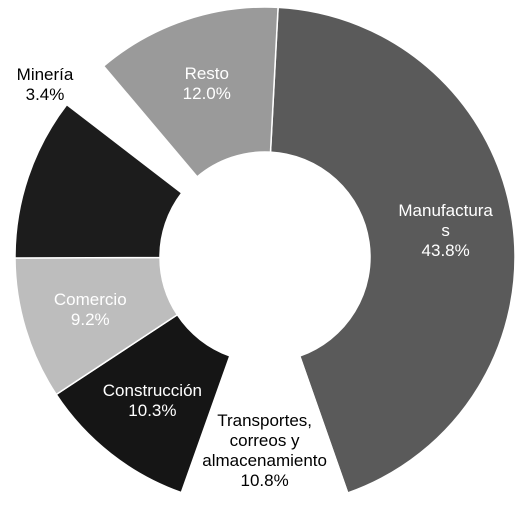 This screenshot has height=511, width=523. I want to click on value-label: 10.8%, so click(264, 481).